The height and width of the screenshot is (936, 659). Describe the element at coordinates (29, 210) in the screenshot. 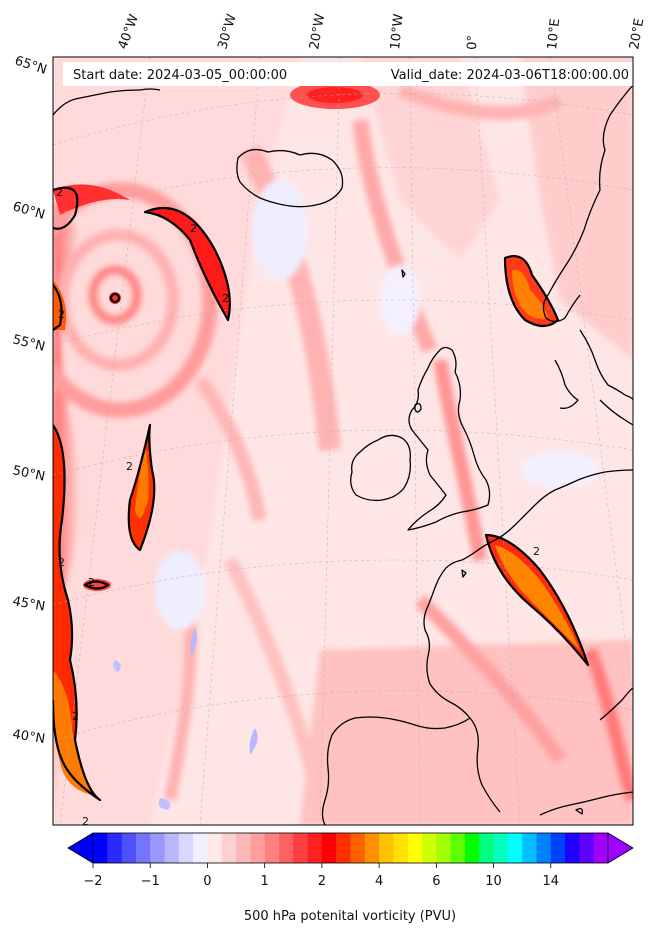

I see `lat-label: 60°N` at that location.